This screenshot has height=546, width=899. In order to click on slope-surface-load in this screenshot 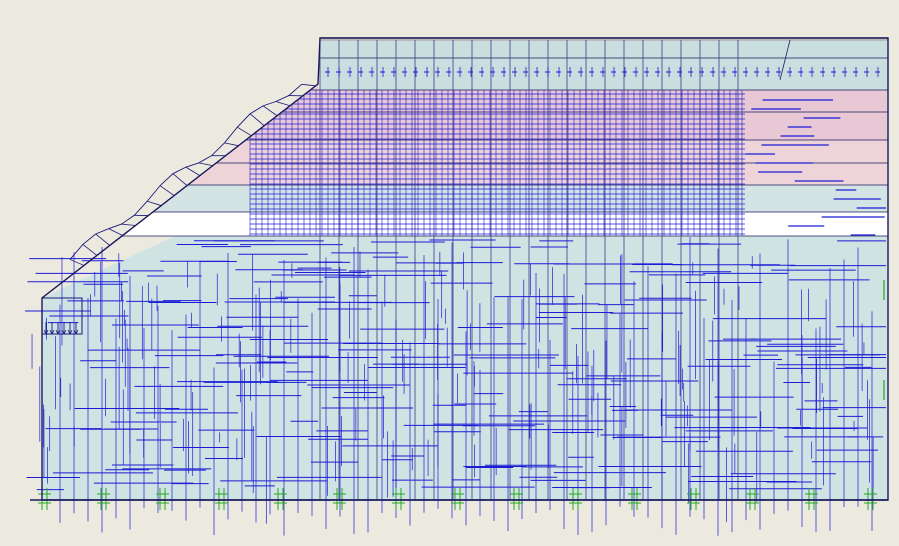, I will do `click(178, 209)`.